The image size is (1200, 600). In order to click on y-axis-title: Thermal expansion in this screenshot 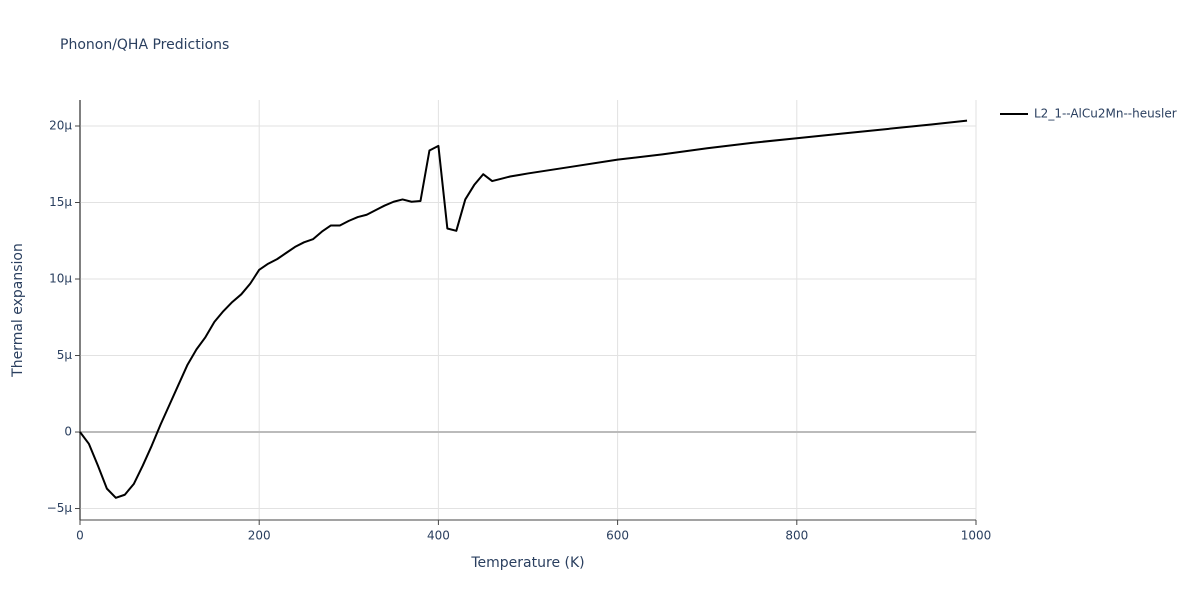, I will do `click(18, 310)`.